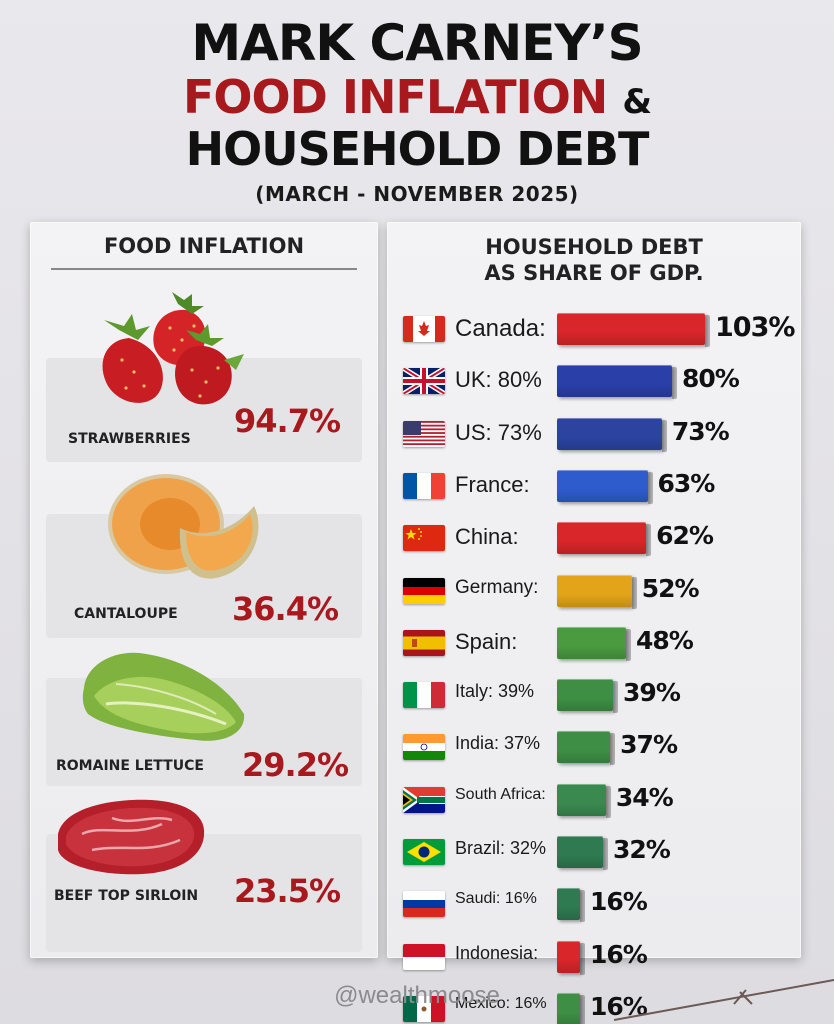  Describe the element at coordinates (501, 848) in the screenshot. I see `country-label: Brazil: 32%` at that location.